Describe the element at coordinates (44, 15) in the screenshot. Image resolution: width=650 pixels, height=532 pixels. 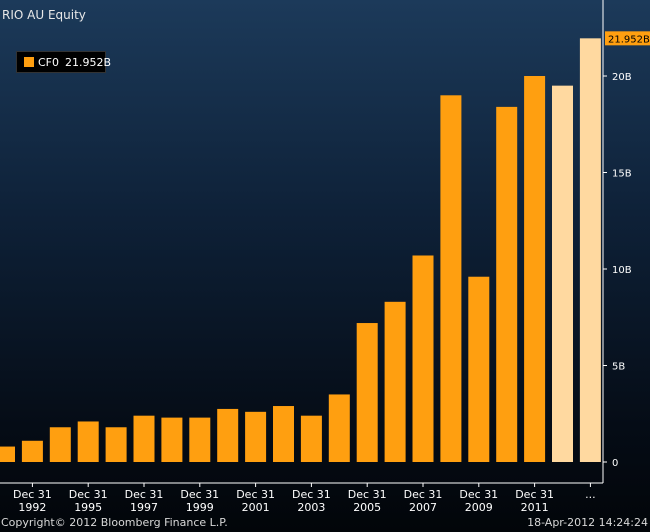
I see `chart-title: RIO AU Equity` at that location.